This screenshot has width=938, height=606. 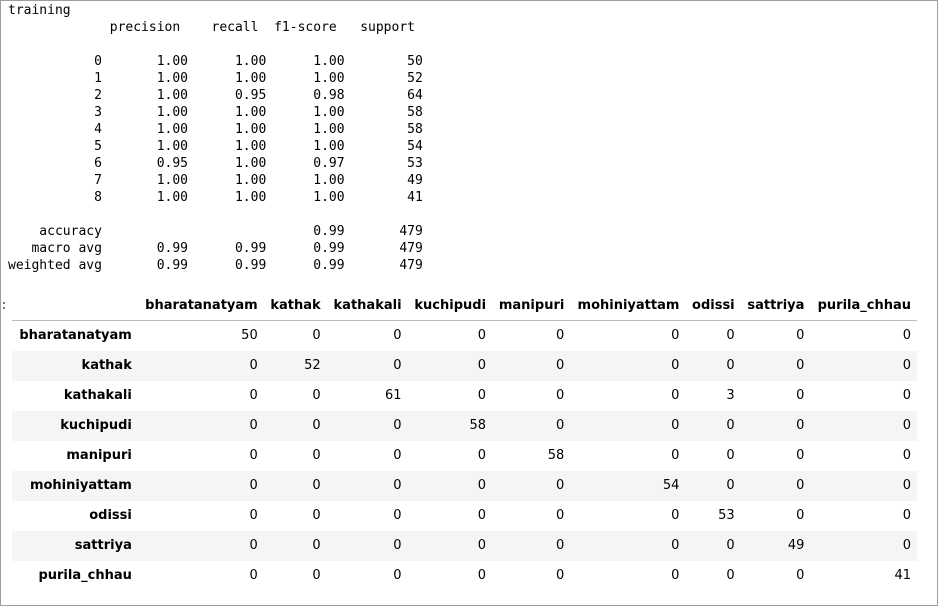 I want to click on table-cell: 41, so click(x=902, y=575).